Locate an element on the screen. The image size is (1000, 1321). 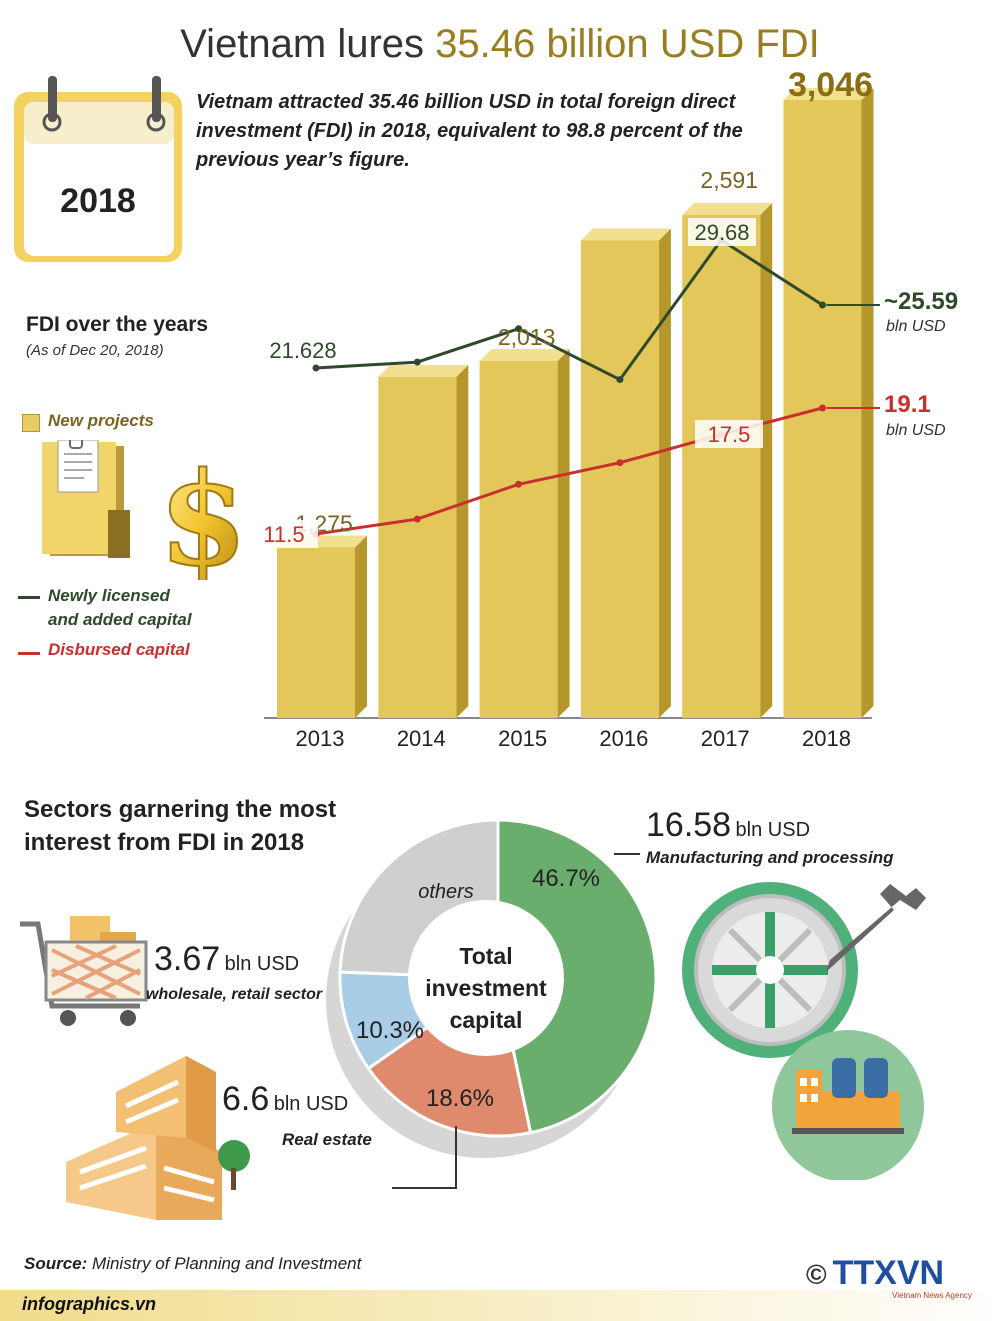
donut-center-line3: capital is located at coordinates (486, 1020).